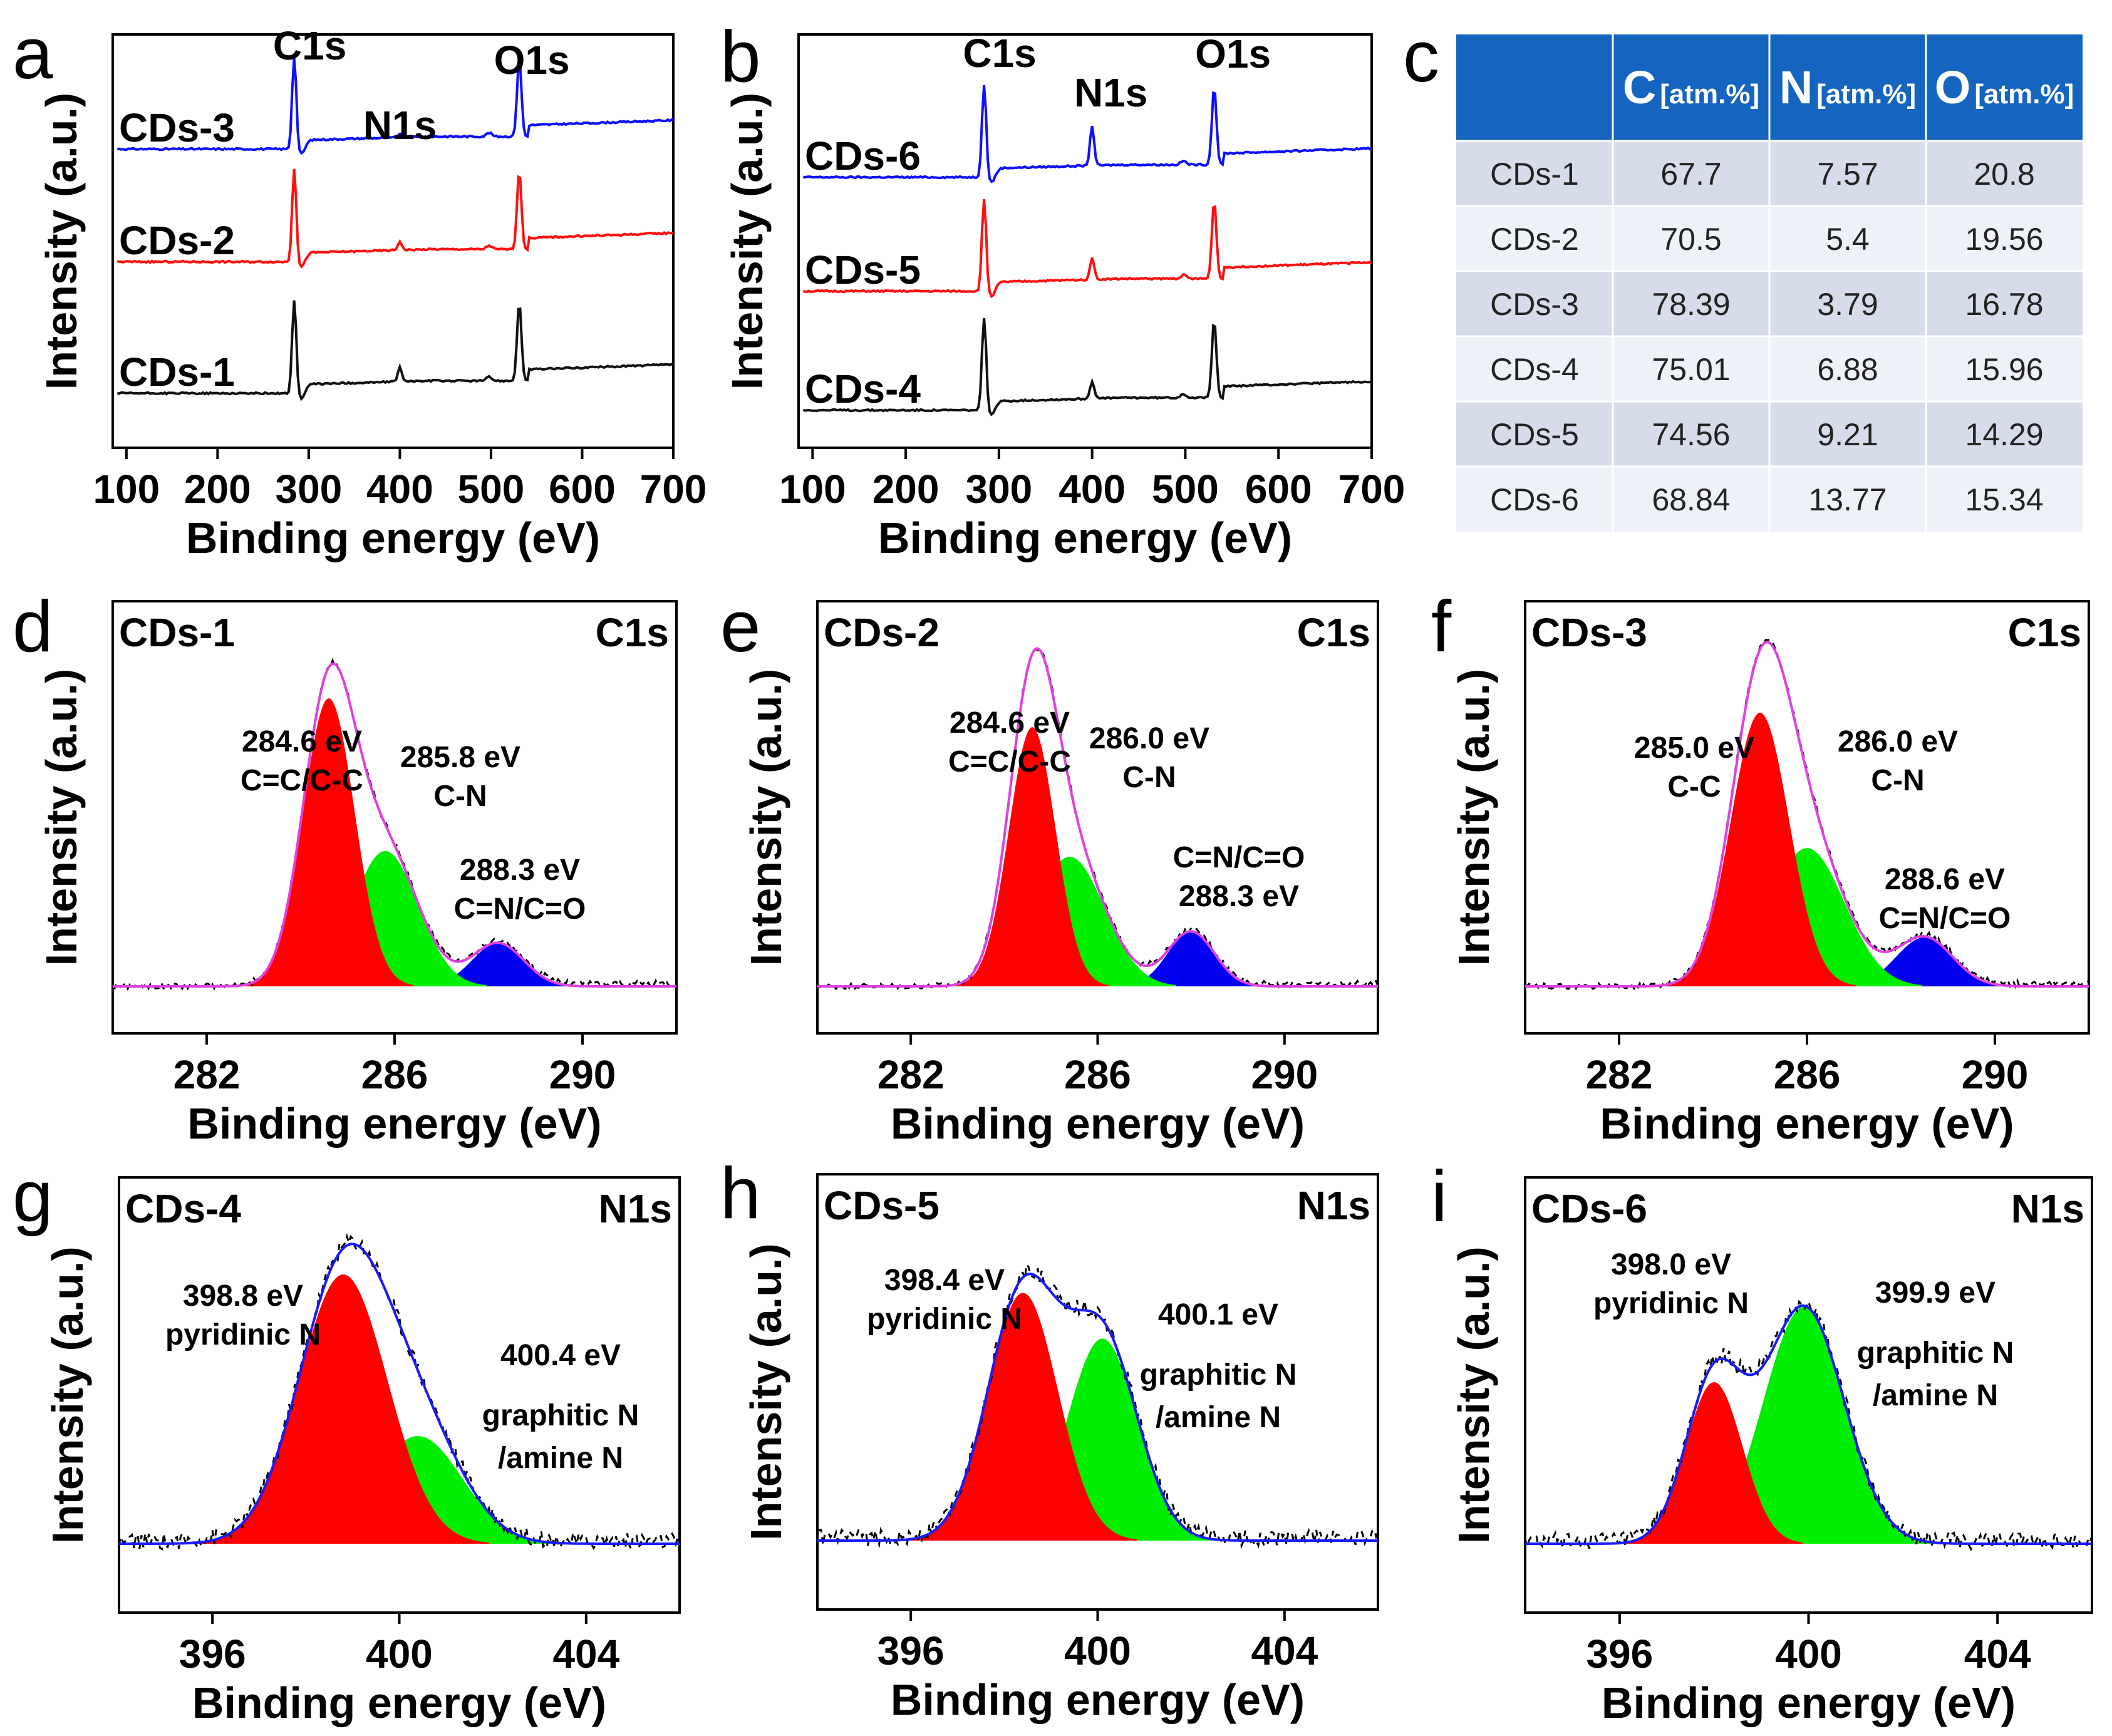 The image size is (2112, 1736). What do you see at coordinates (400, 125) in the screenshot?
I see `peak-label: N1s` at bounding box center [400, 125].